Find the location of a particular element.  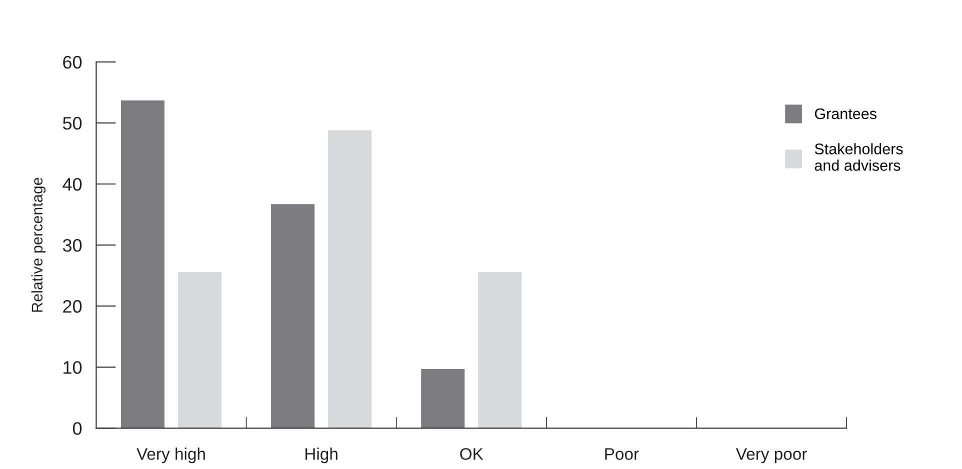

y-tick-label: 0 is located at coordinates (77, 428).